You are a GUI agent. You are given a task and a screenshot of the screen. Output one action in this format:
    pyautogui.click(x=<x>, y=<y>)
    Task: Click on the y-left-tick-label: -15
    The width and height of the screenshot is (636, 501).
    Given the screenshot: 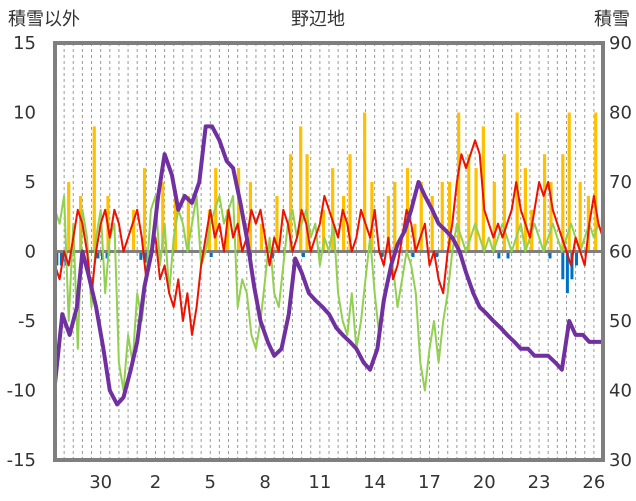 What is the action you would take?
    pyautogui.click(x=21, y=460)
    